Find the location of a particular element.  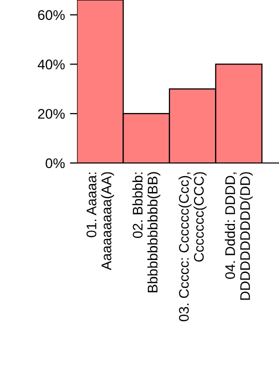

x-tick-label: 04. Dddd: DDDD, DDDDDDDDDD(DD) is located at coordinates (238, 236).